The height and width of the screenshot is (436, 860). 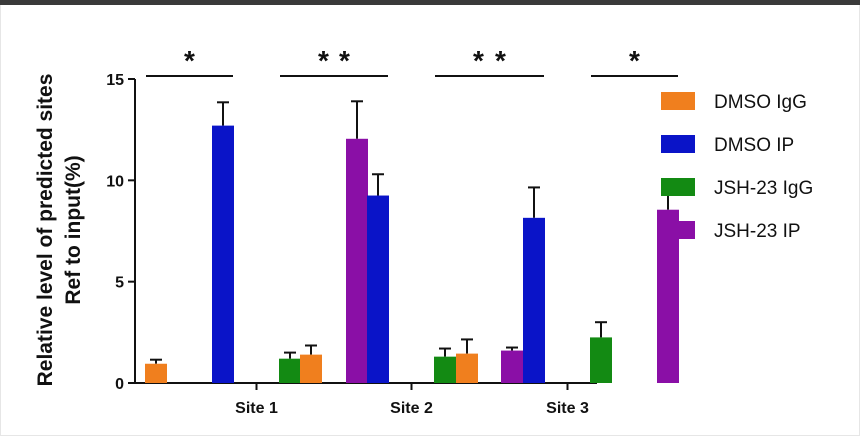 I want to click on x-tick-label: Site 2, so click(x=411, y=408).